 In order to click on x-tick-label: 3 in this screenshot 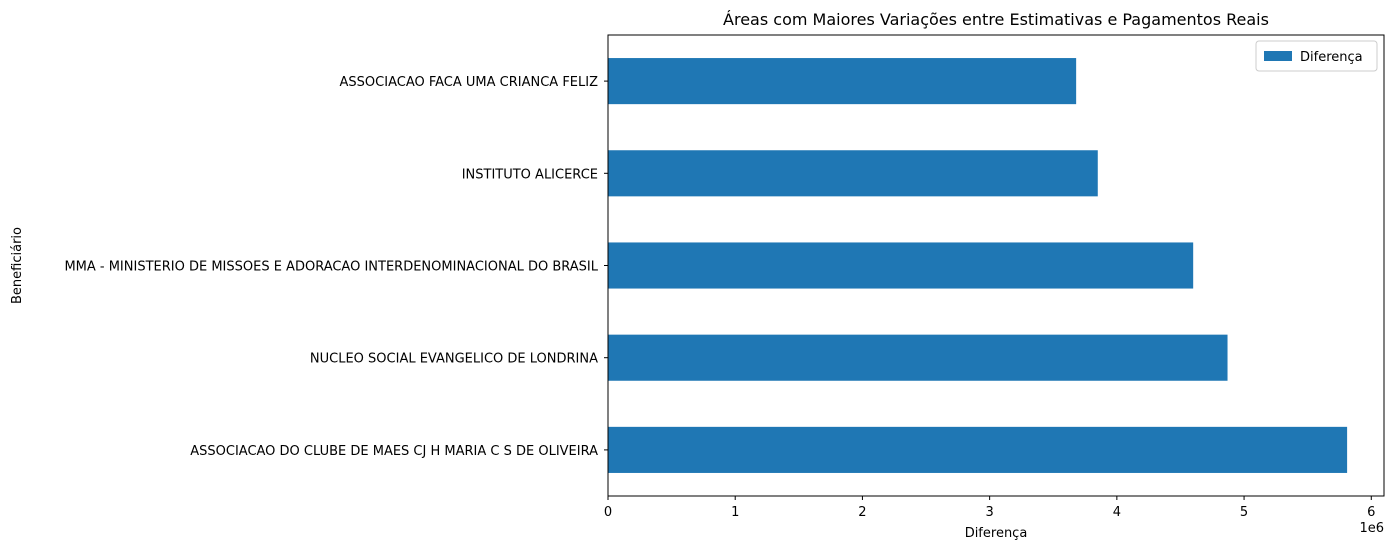, I will do `click(989, 512)`.